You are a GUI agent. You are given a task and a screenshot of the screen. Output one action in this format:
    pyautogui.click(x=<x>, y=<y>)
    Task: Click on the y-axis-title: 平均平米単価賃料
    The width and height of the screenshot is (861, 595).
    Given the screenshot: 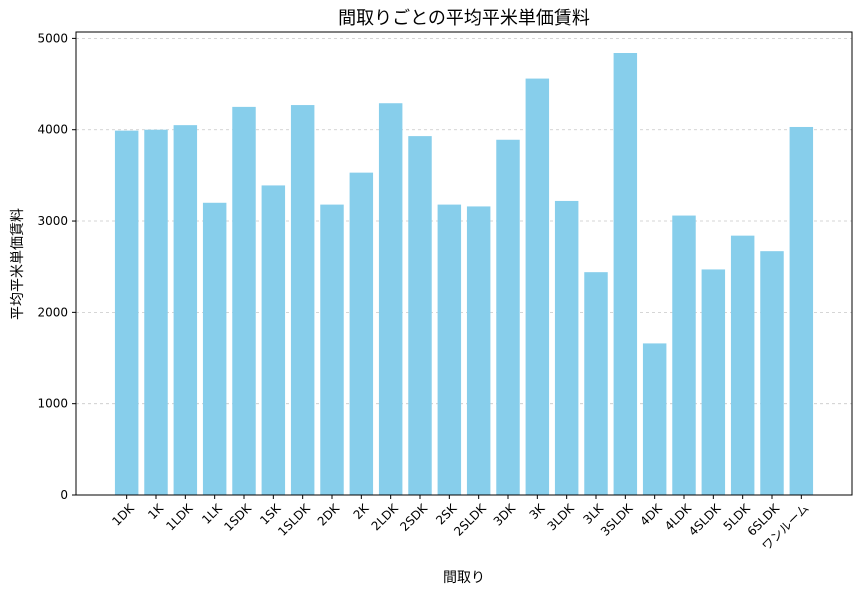 What is the action you would take?
    pyautogui.click(x=18, y=264)
    